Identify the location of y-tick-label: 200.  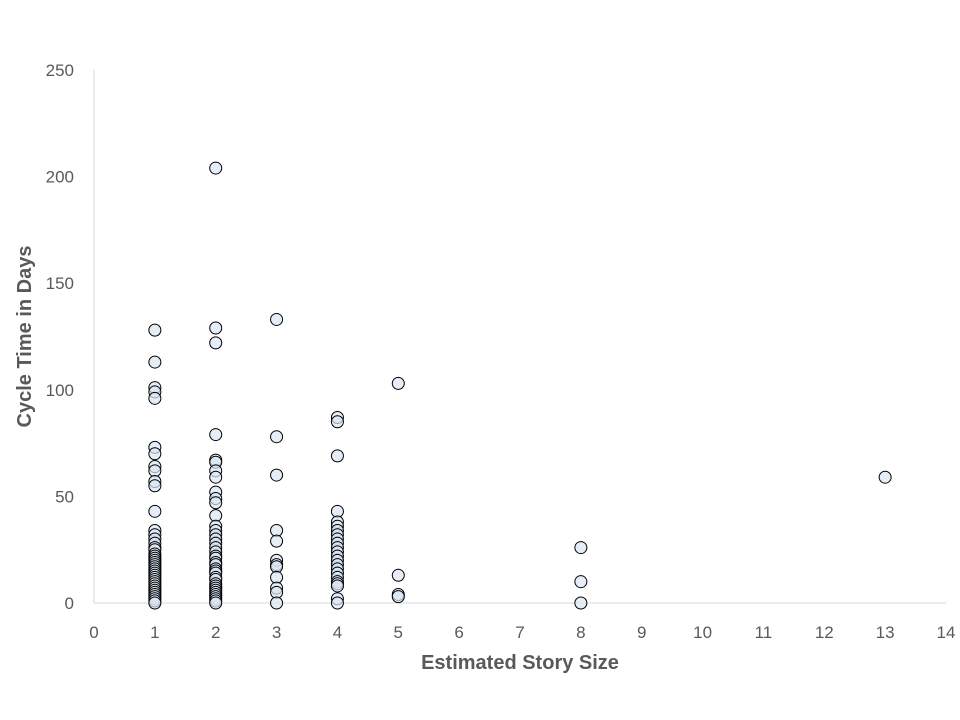
(60, 177).